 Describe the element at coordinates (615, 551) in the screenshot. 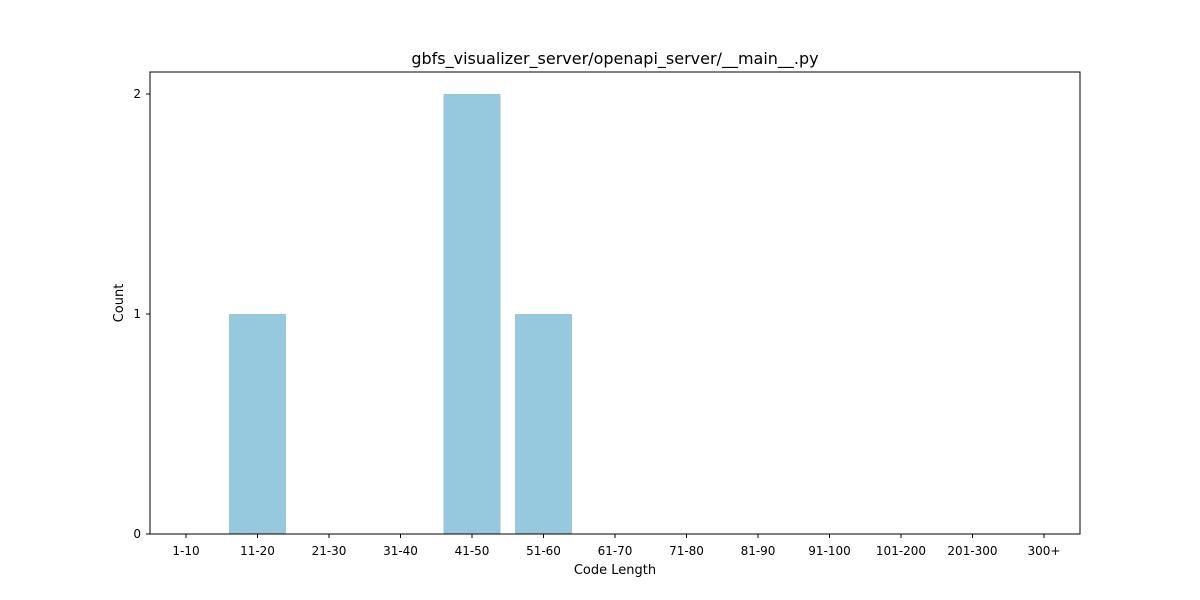

I see `x-tick-label: 61-70` at that location.